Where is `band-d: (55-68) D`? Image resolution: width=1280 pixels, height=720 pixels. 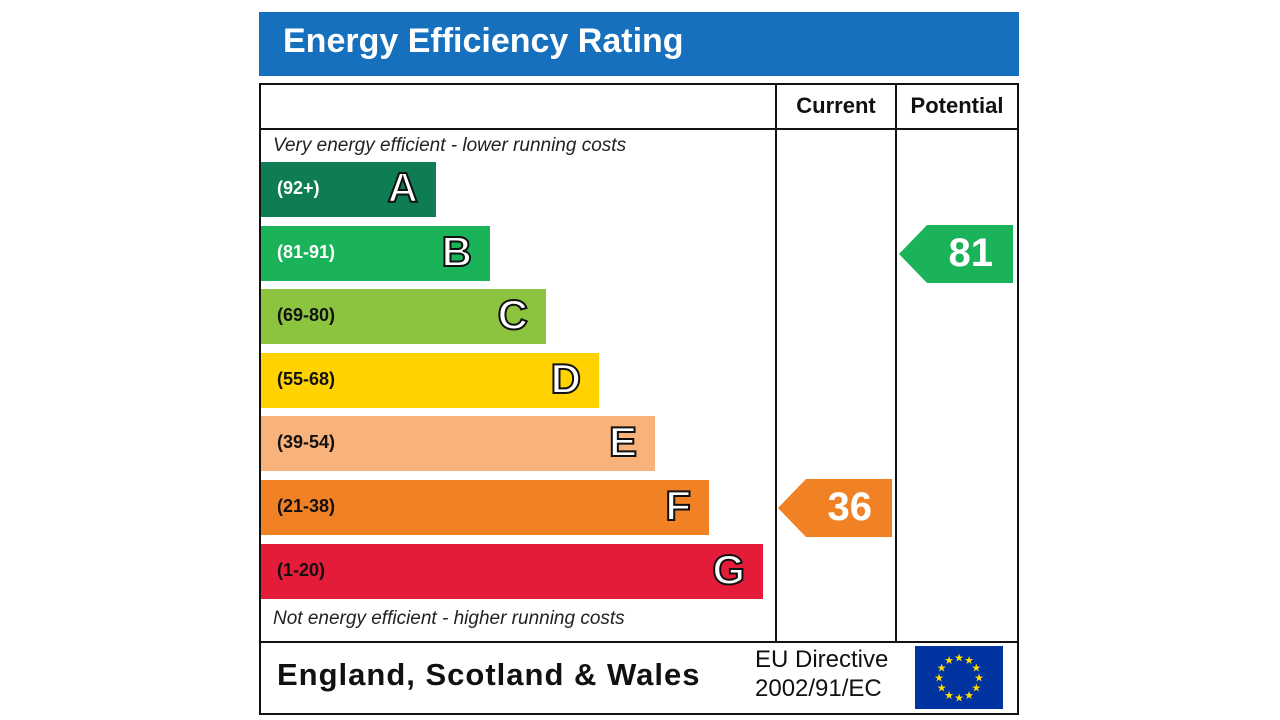 band-d: (55-68) D is located at coordinates (430, 380).